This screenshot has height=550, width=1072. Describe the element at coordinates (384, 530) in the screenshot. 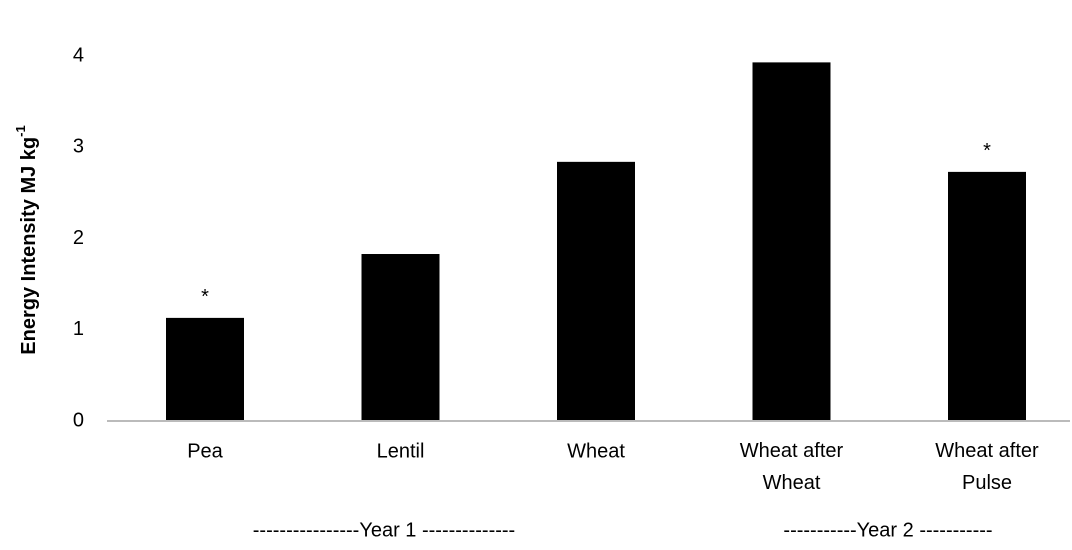

I see `group-label: ----------------Year 1 --------------` at that location.